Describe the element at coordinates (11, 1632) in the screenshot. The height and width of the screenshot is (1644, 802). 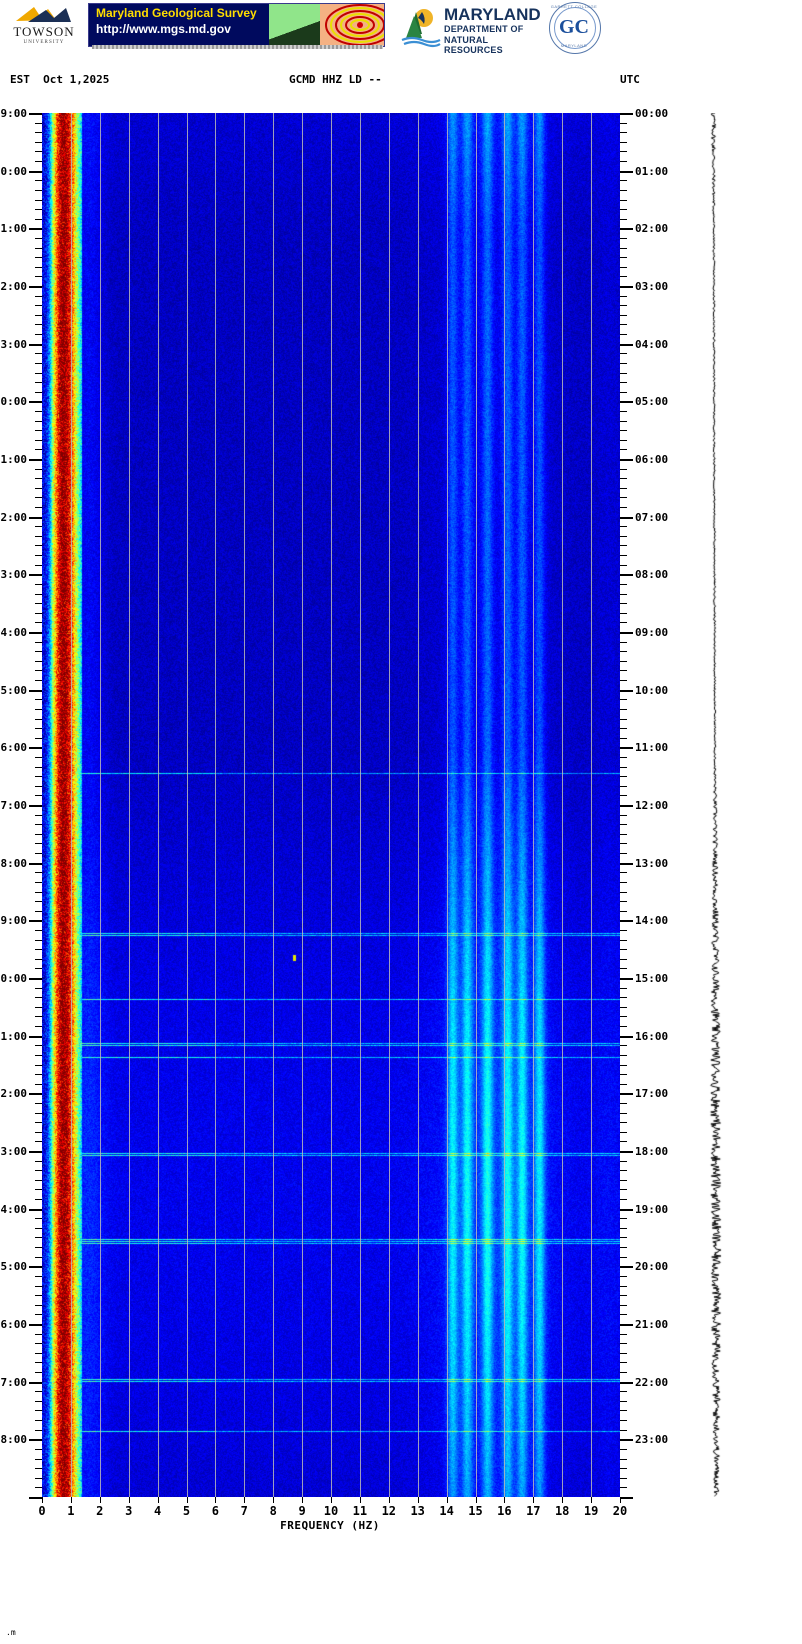
I see `corner-artifact: .m` at that location.